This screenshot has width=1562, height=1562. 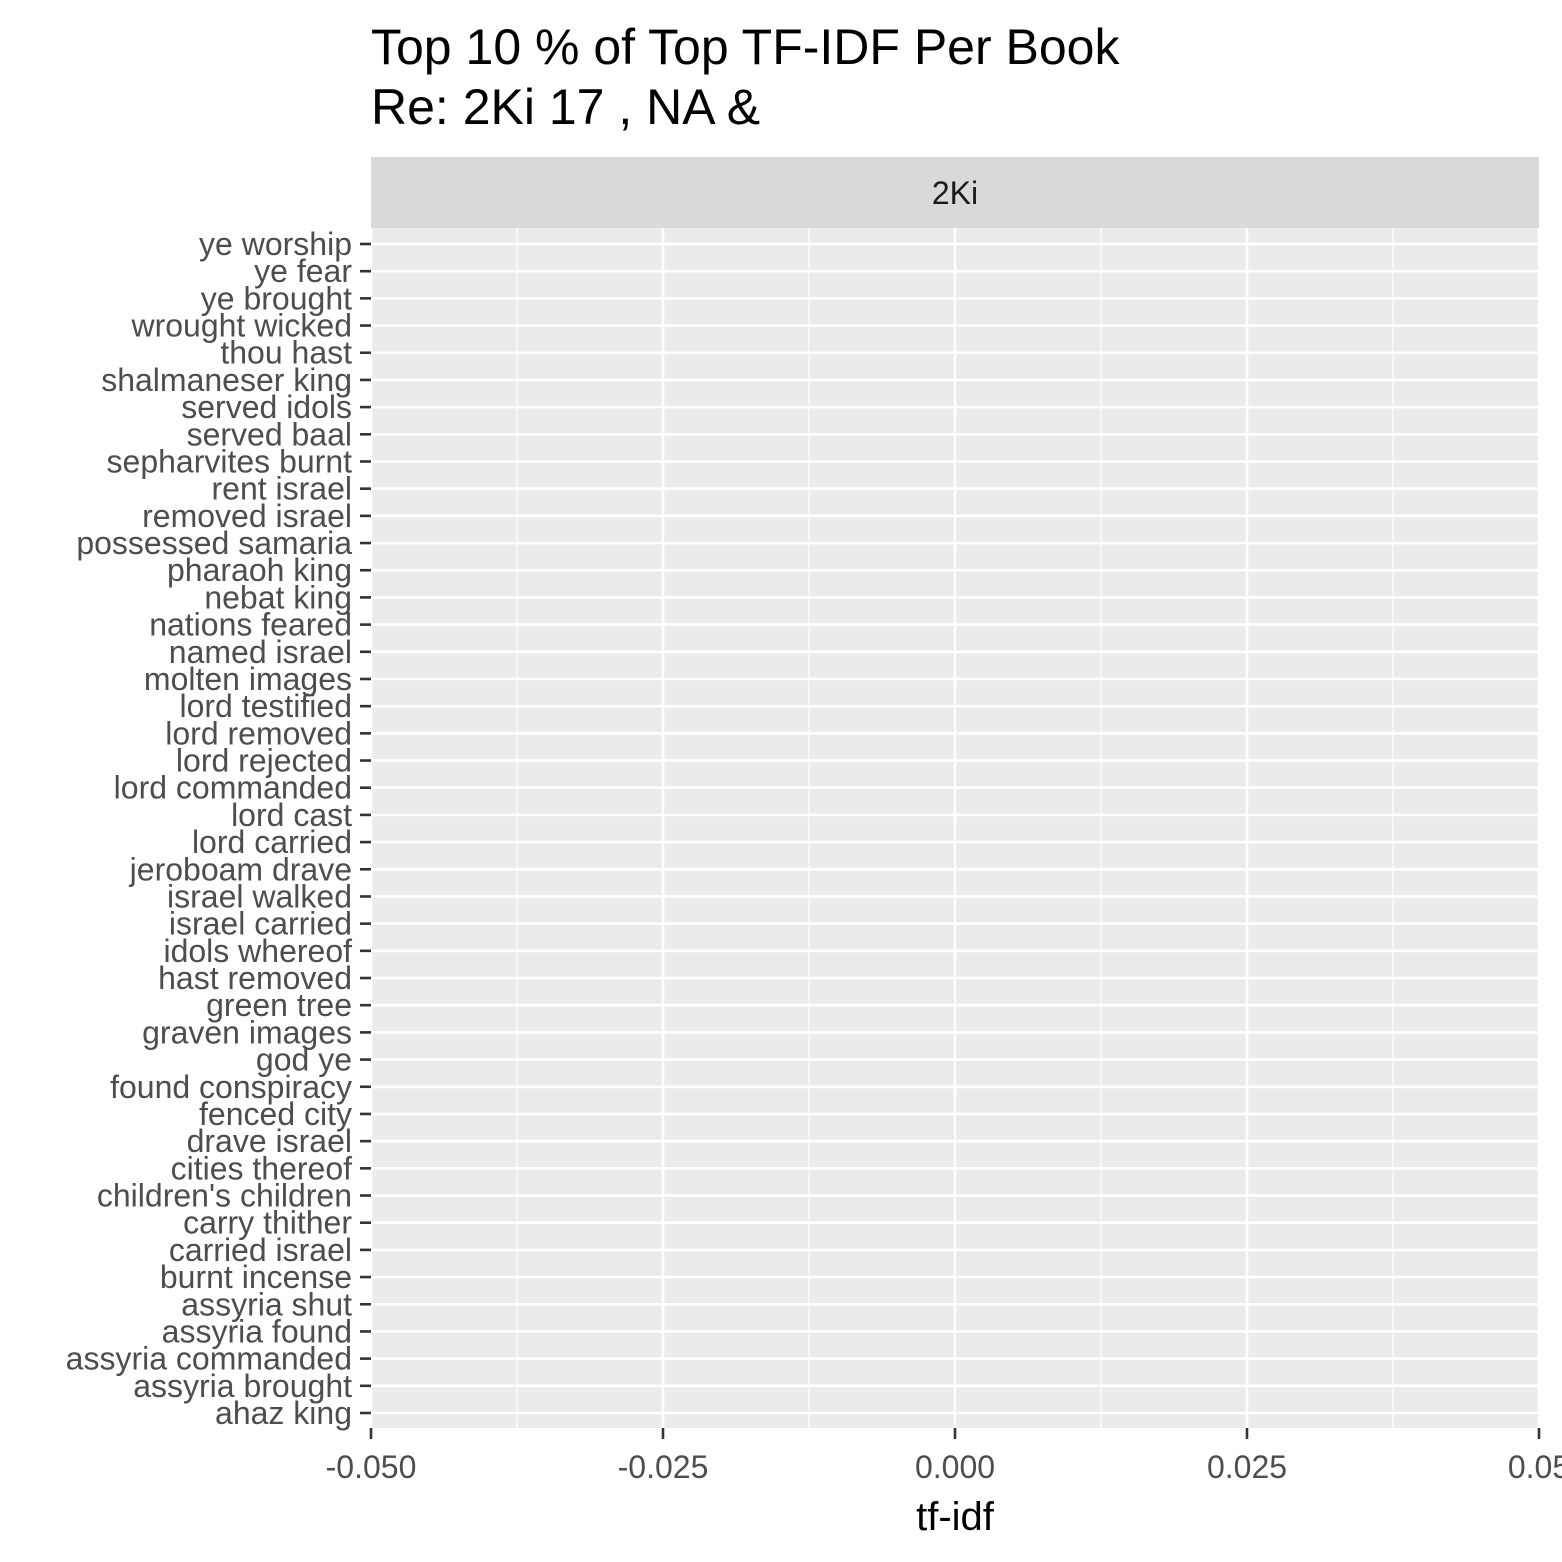 What do you see at coordinates (255, 978) in the screenshot?
I see `y-tick-label: hast removed` at bounding box center [255, 978].